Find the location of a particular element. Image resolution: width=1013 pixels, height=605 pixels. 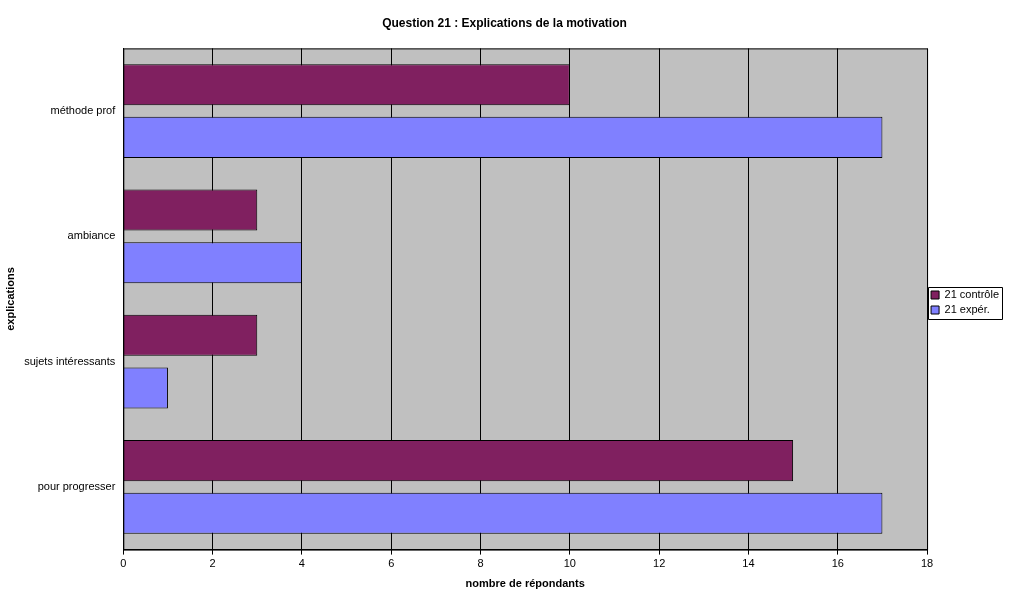

y-axis-title: explications is located at coordinates (9, 299).